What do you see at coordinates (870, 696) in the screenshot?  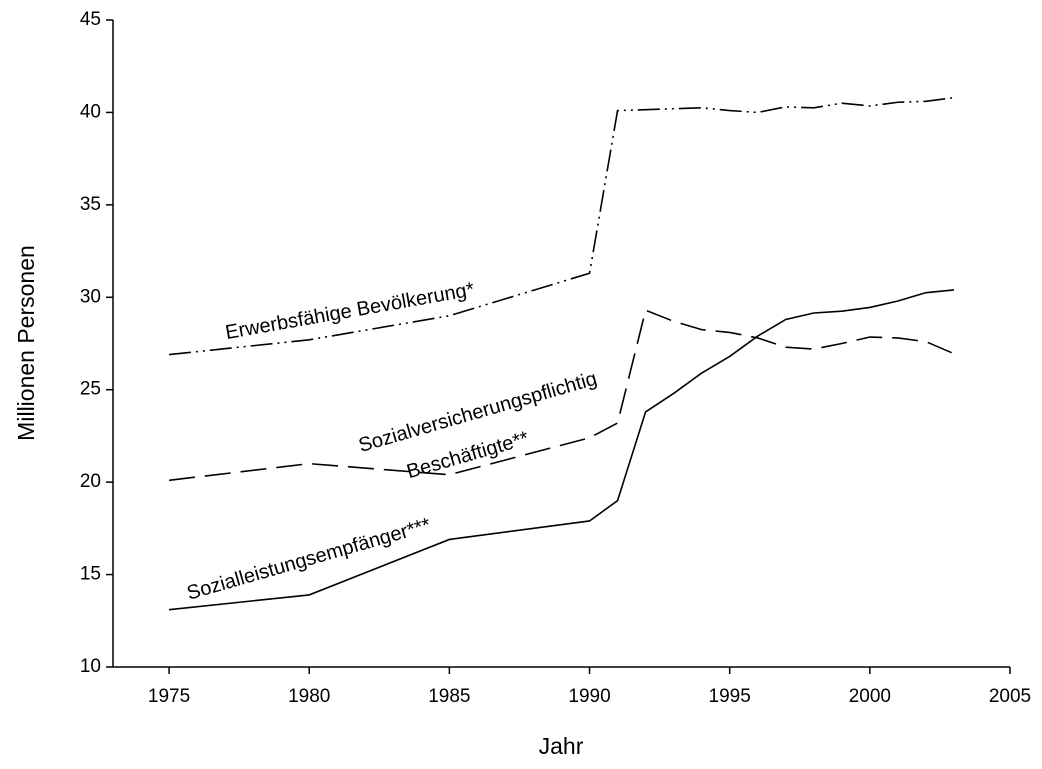 I see `x-tick-label: 2000` at bounding box center [870, 696].